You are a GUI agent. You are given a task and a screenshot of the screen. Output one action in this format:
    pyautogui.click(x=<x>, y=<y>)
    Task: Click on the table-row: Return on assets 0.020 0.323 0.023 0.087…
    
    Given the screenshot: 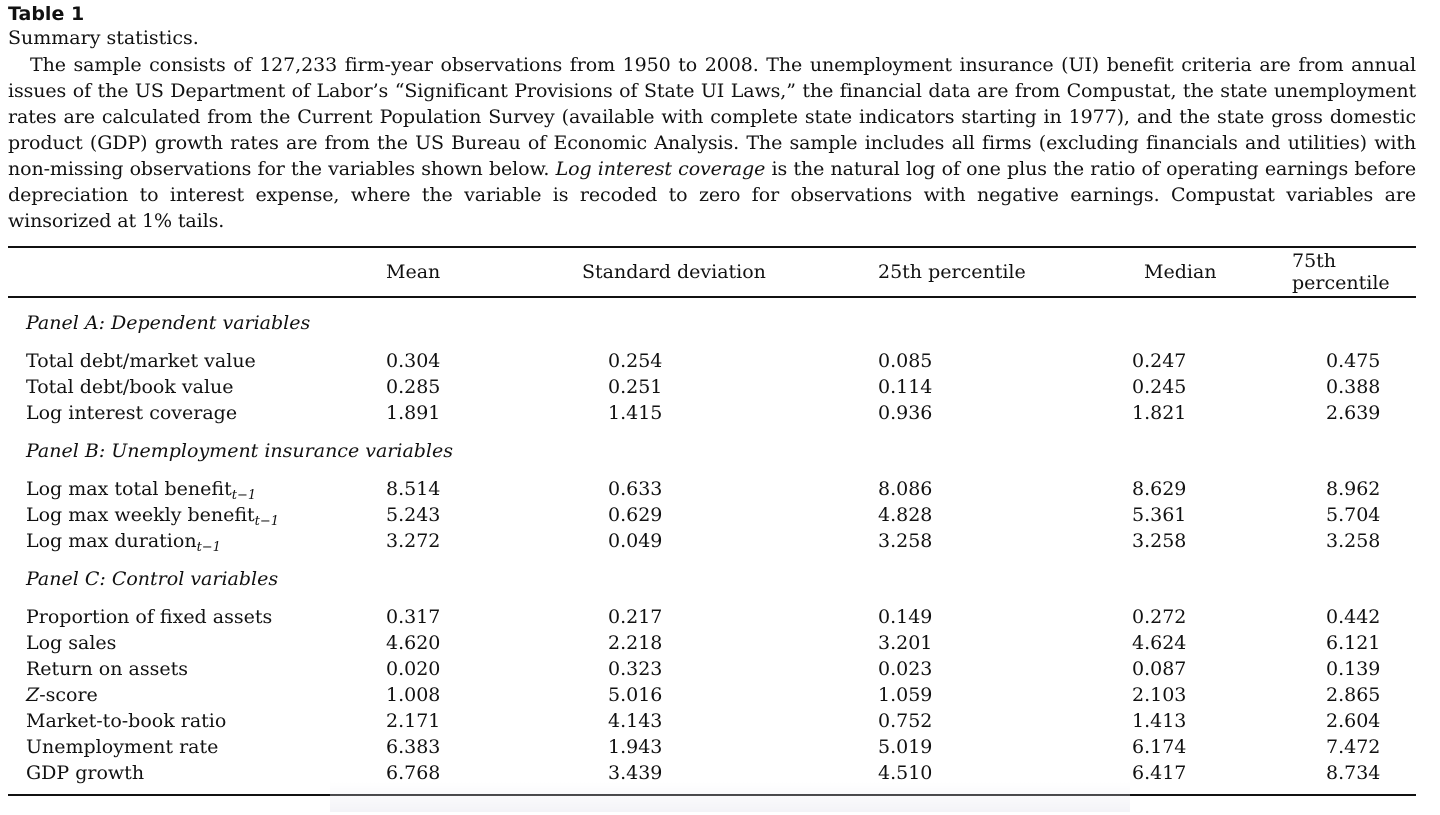 What is the action you would take?
    pyautogui.click(x=712, y=669)
    